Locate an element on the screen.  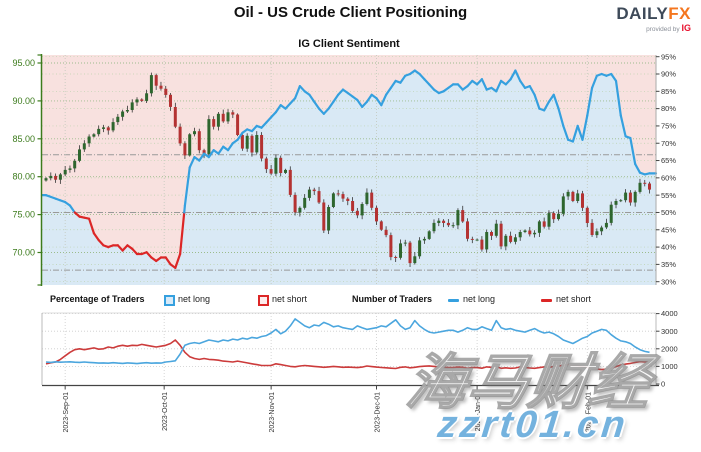
net-long-pct-swatch-icon is located at coordinates (169, 300).